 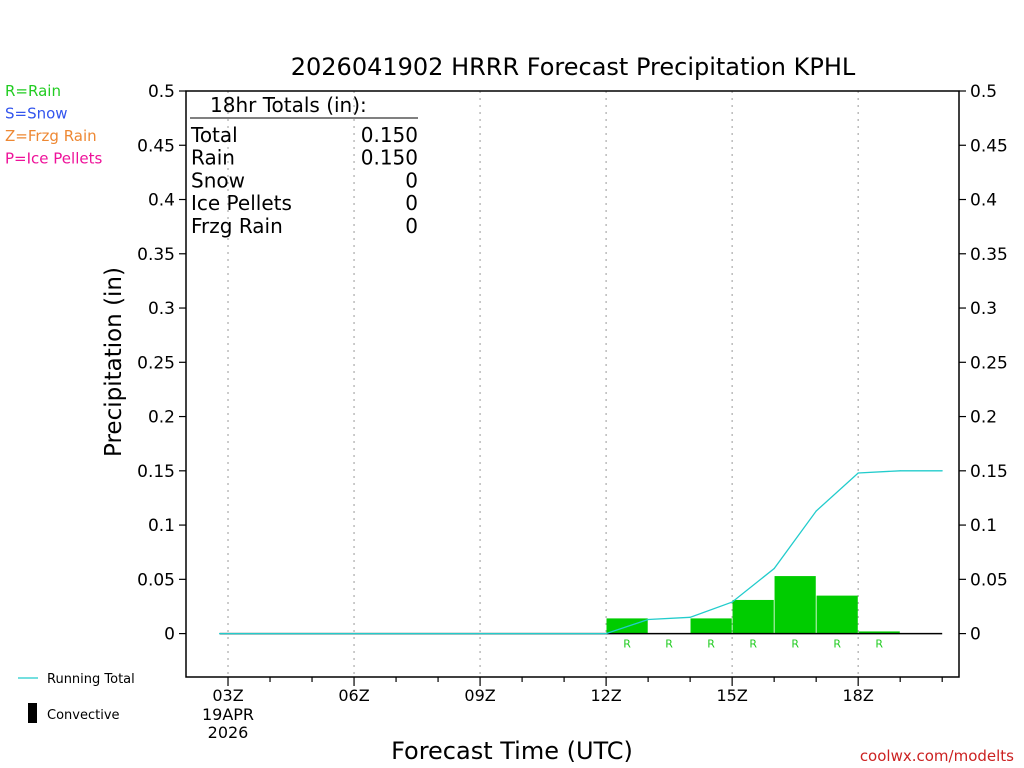 I want to click on xtick-label-15Z: 15Z, so click(x=731, y=695).